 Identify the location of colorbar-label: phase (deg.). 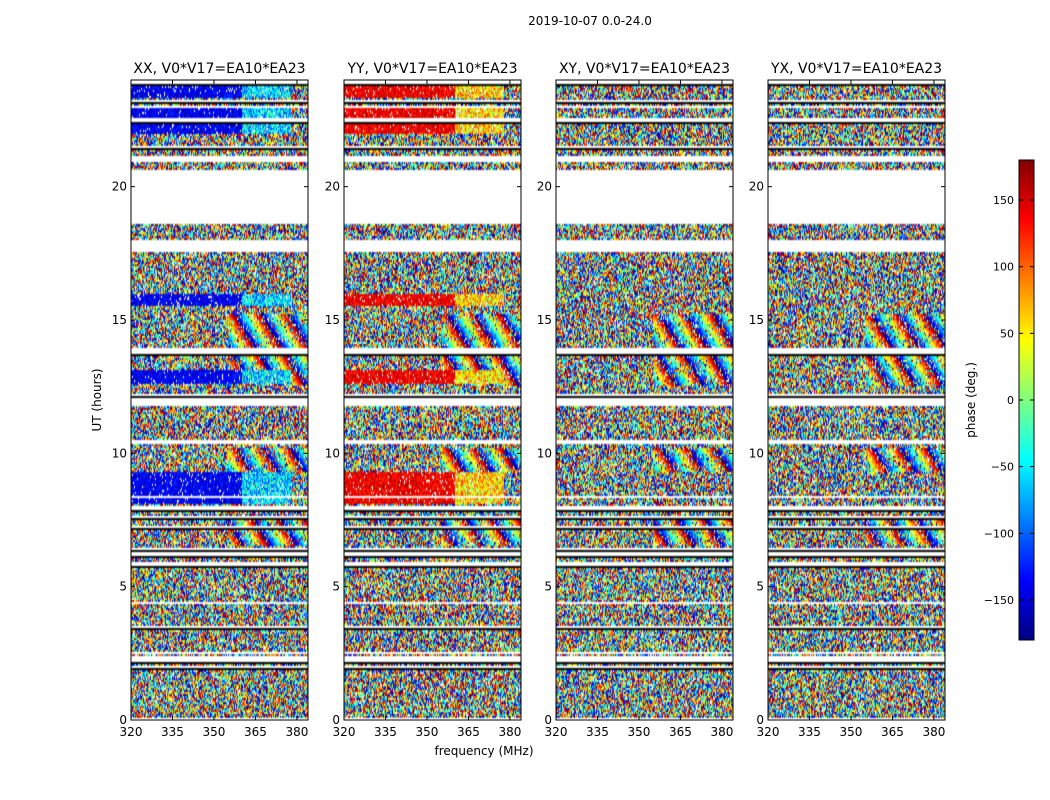
(971, 400).